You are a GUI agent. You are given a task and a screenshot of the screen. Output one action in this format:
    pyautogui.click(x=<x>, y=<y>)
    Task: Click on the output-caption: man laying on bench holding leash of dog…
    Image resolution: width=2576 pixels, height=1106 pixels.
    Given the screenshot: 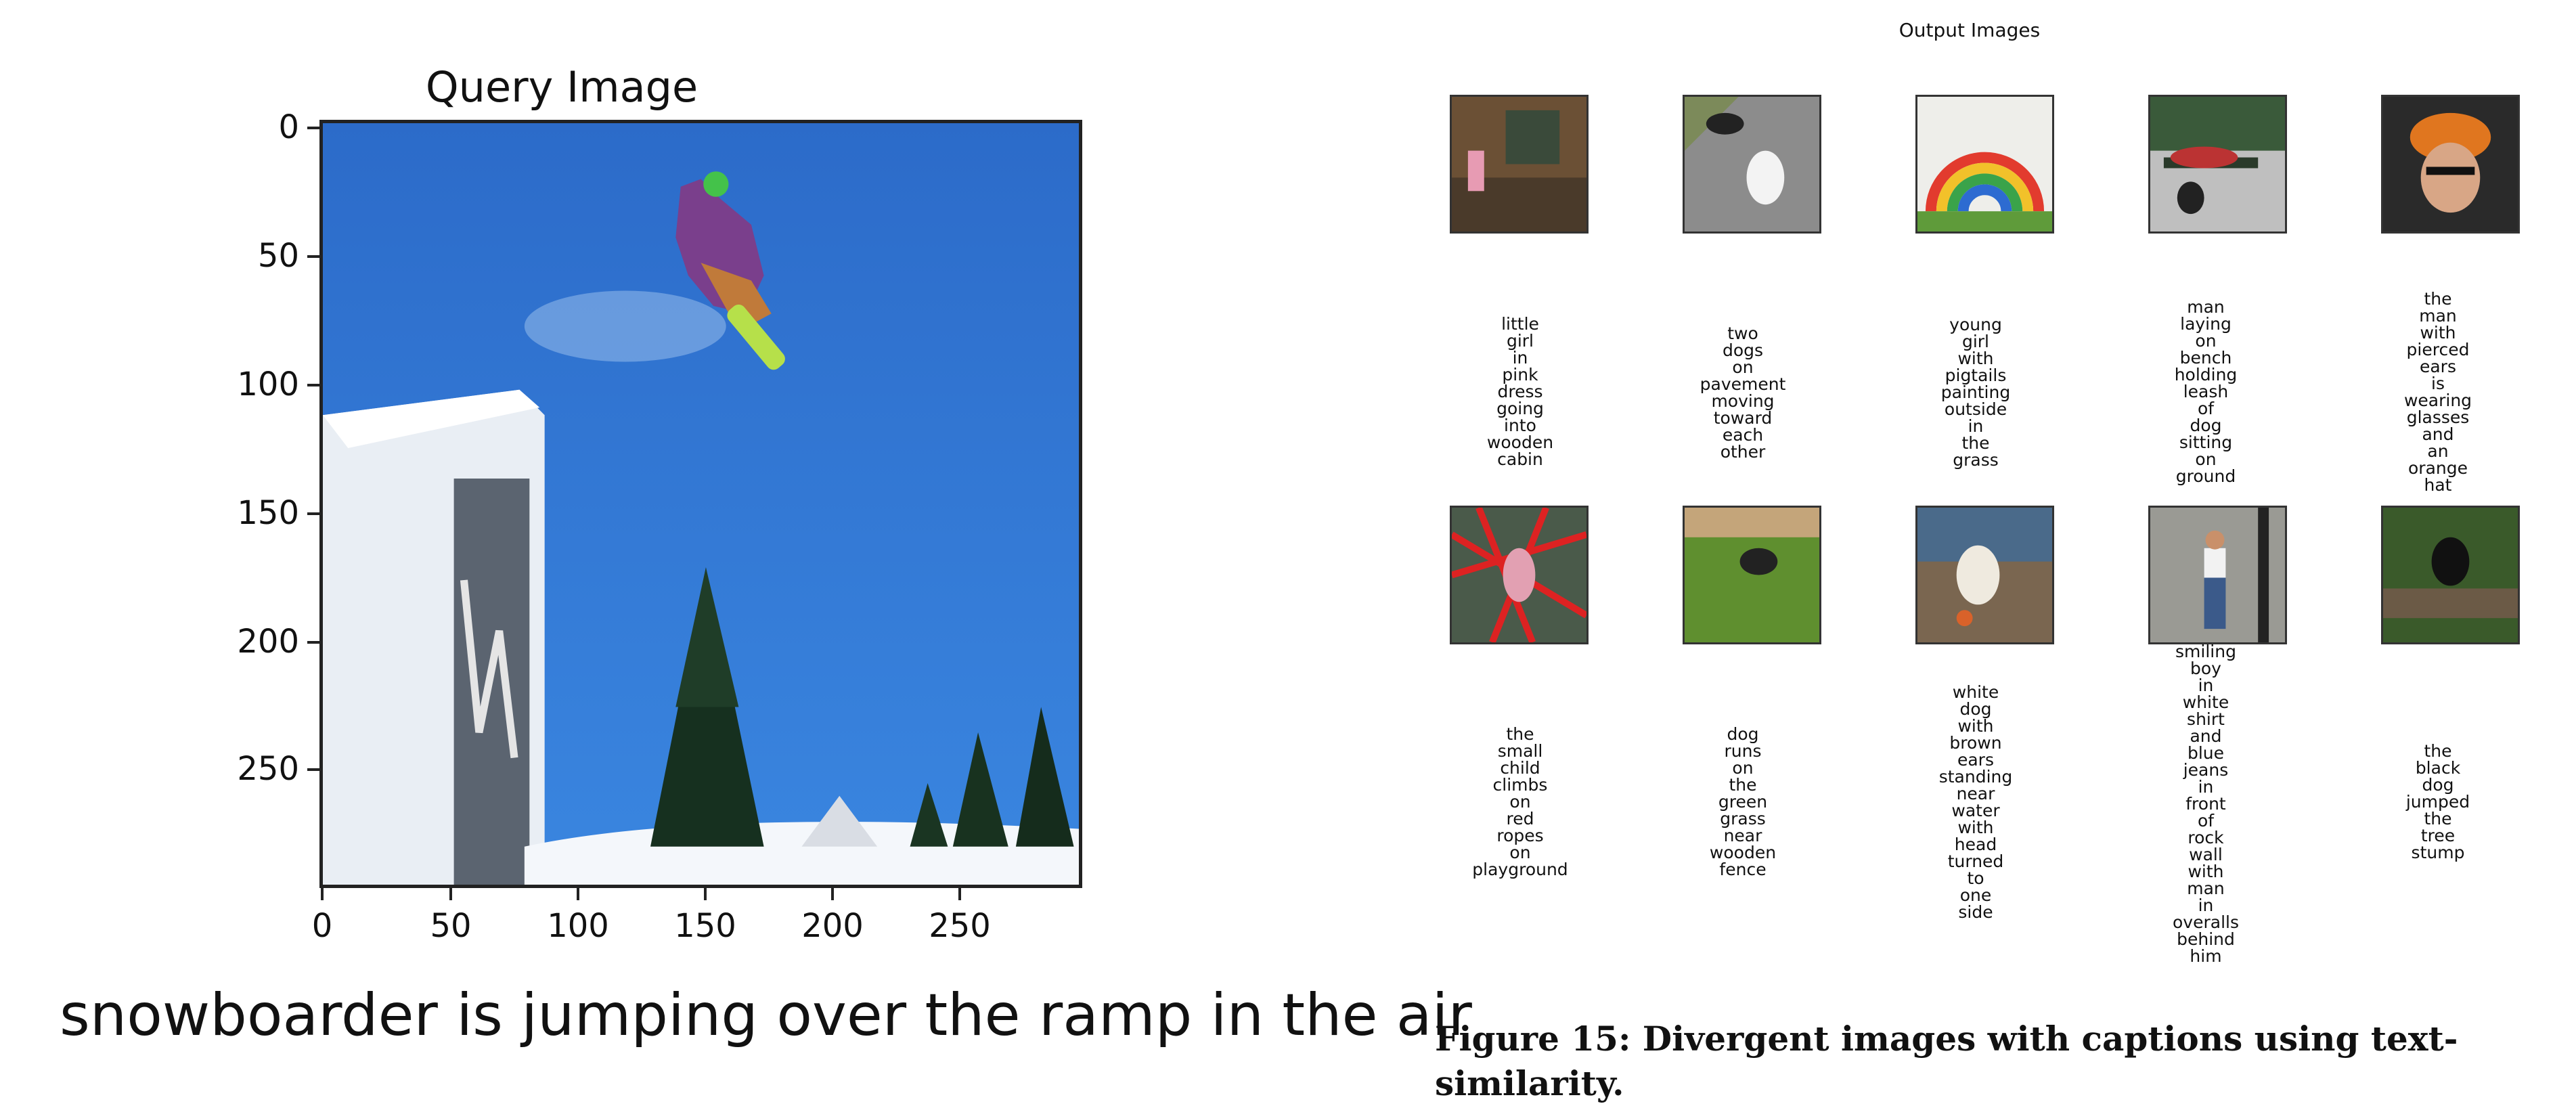 What is the action you would take?
    pyautogui.click(x=2206, y=392)
    